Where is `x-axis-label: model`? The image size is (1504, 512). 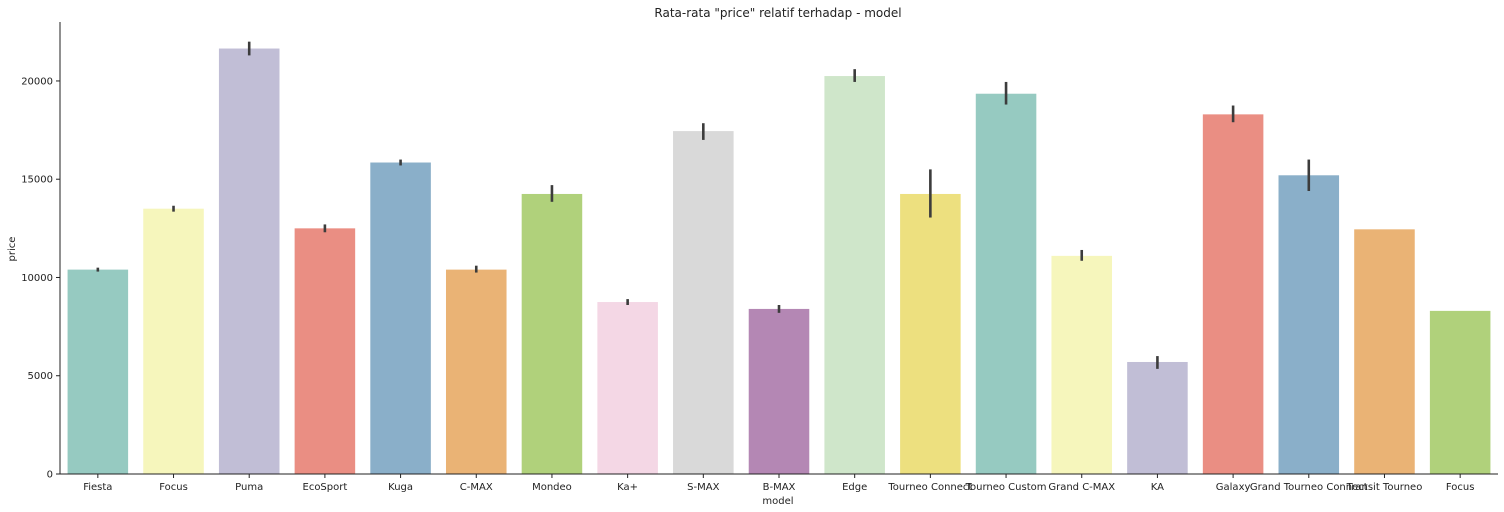
x-axis-label: model is located at coordinates (777, 501).